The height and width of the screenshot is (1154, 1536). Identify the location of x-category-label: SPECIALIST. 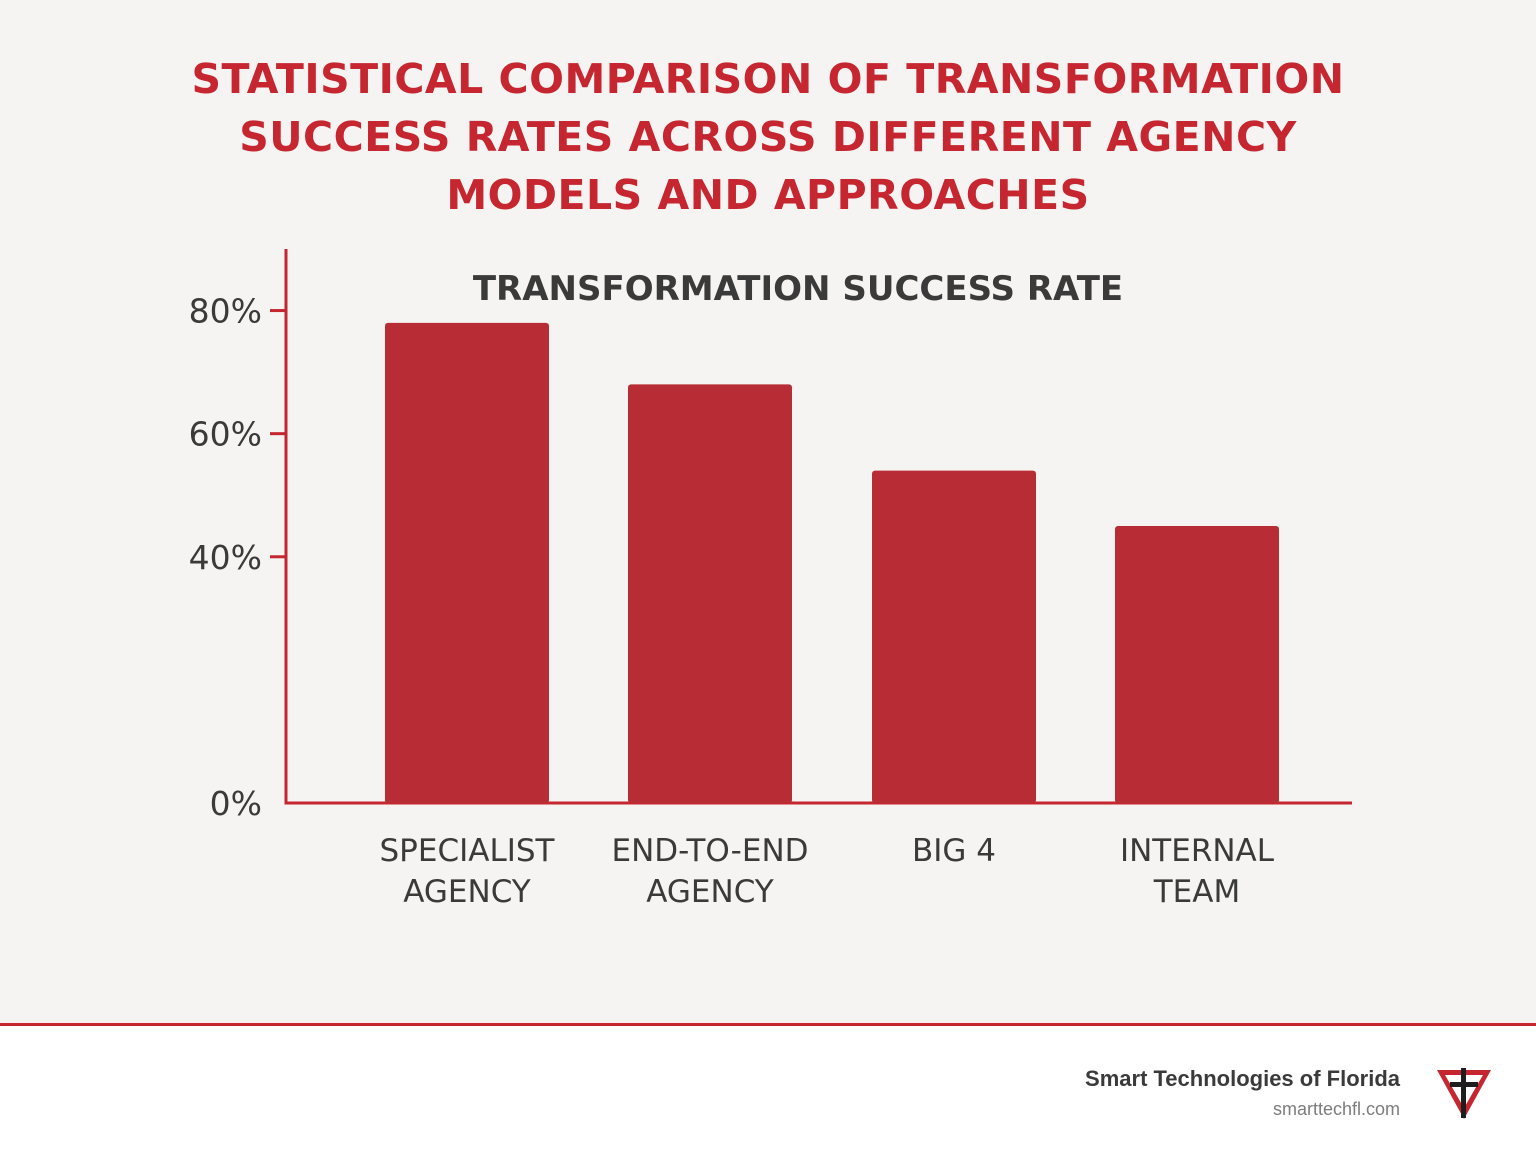
(468, 851).